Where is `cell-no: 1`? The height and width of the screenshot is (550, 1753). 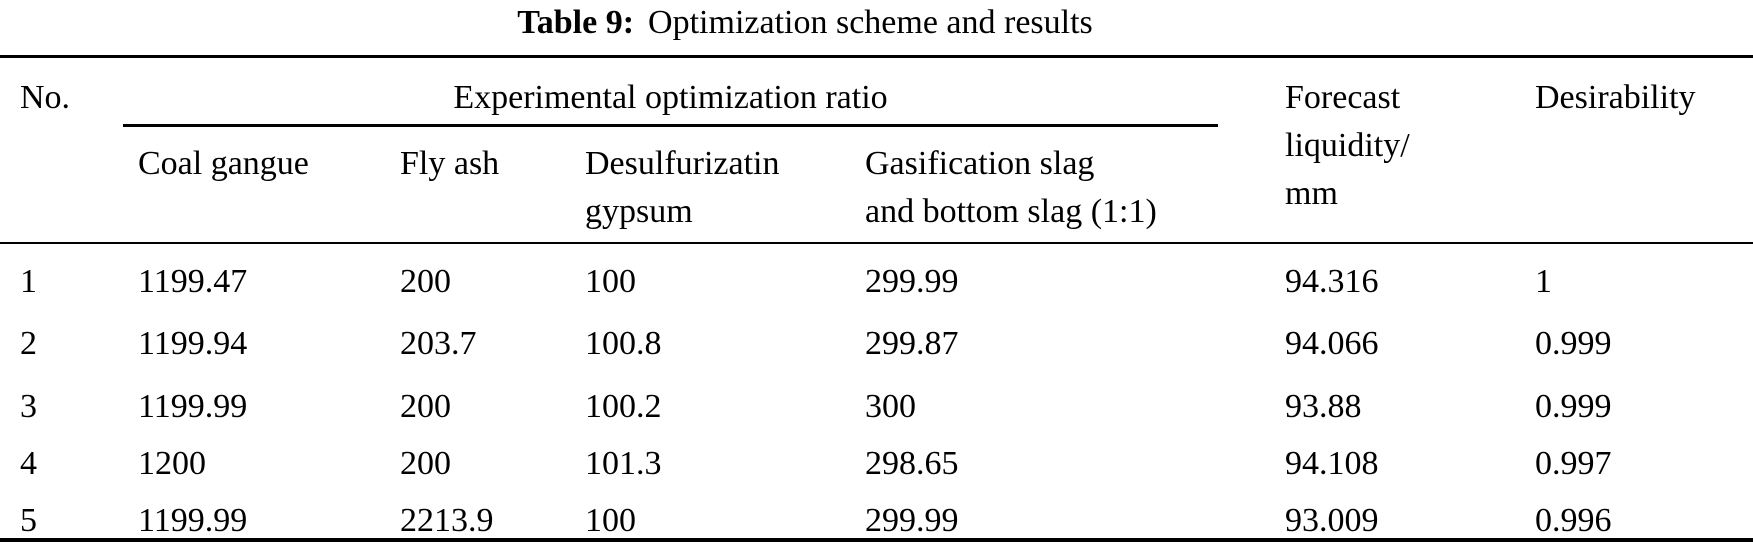 cell-no: 1 is located at coordinates (28, 281).